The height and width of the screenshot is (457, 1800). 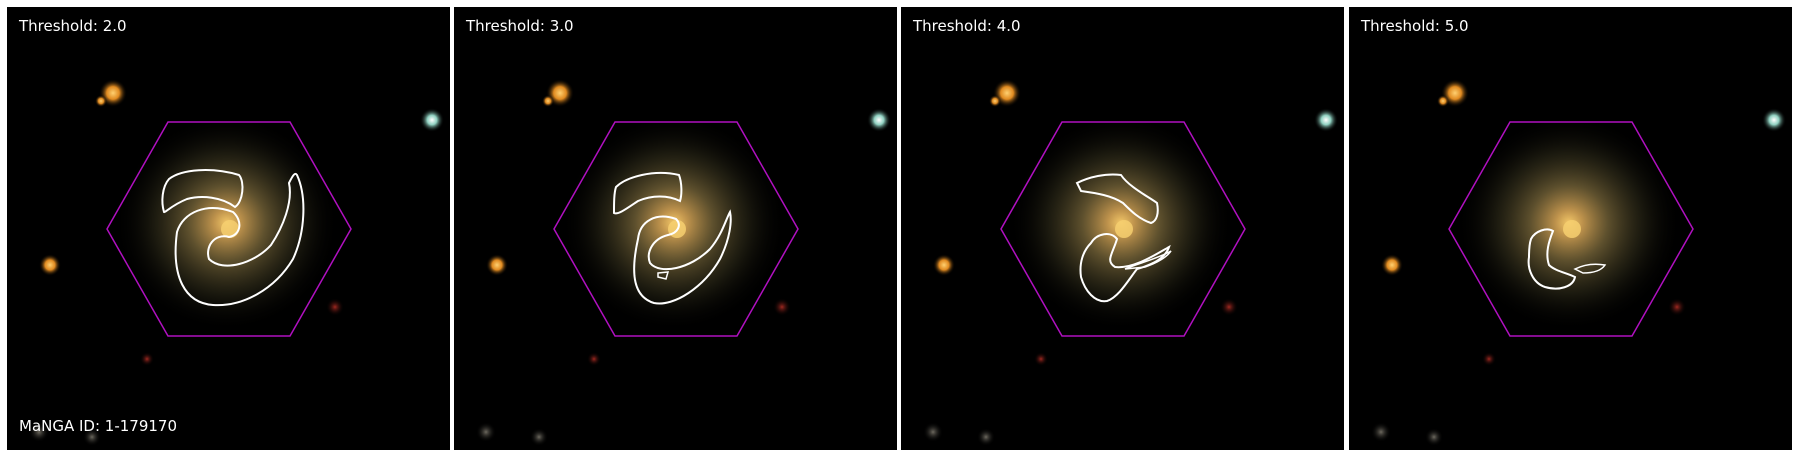 What do you see at coordinates (73, 26) in the screenshot?
I see `threshold-label: Threshold: 2.0` at bounding box center [73, 26].